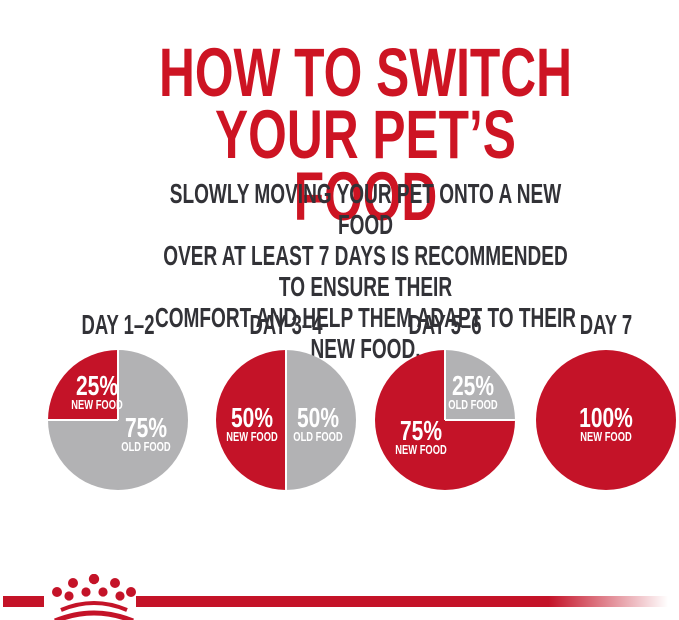  Describe the element at coordinates (421, 435) in the screenshot. I see `new-food-slice-label: 75% NEW FOOD` at that location.